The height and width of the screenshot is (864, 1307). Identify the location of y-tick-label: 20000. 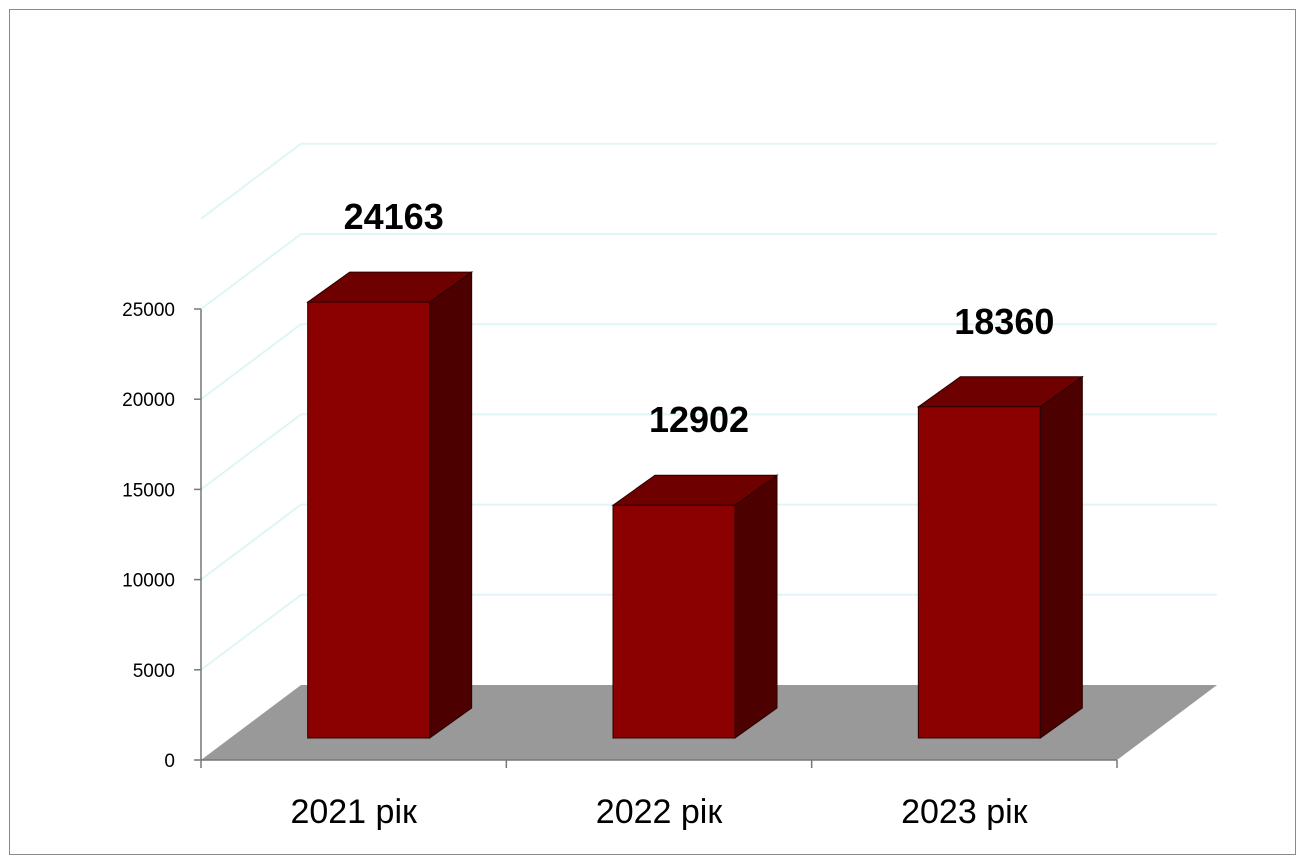
(148, 400).